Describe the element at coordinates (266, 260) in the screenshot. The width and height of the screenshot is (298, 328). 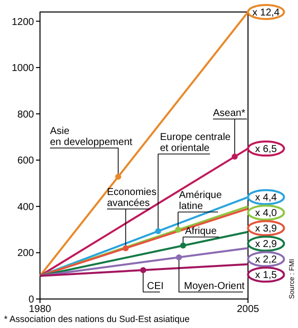
I see `data-label: x 2,2` at that location.